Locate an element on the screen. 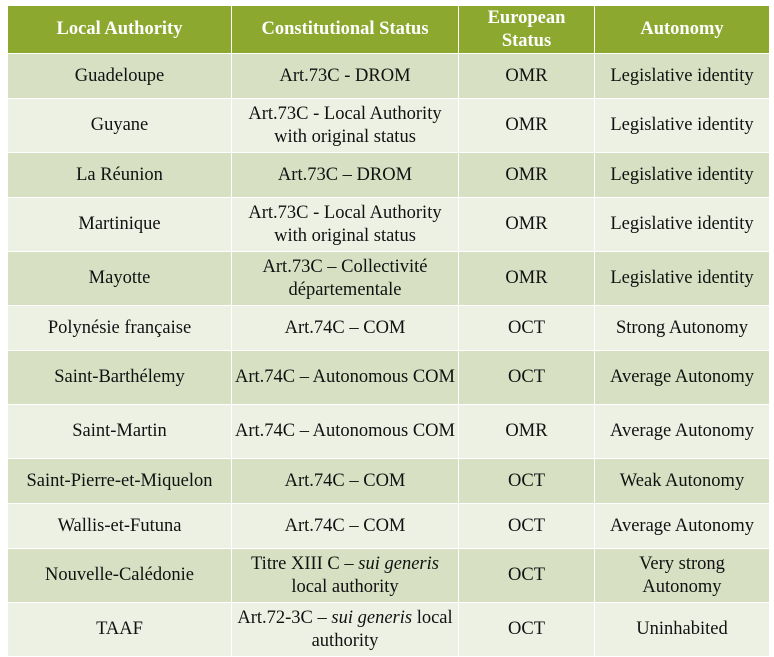 This screenshot has width=774, height=657. constitutional-status-cell: Art.73C – Collectivité départementale is located at coordinates (345, 278).